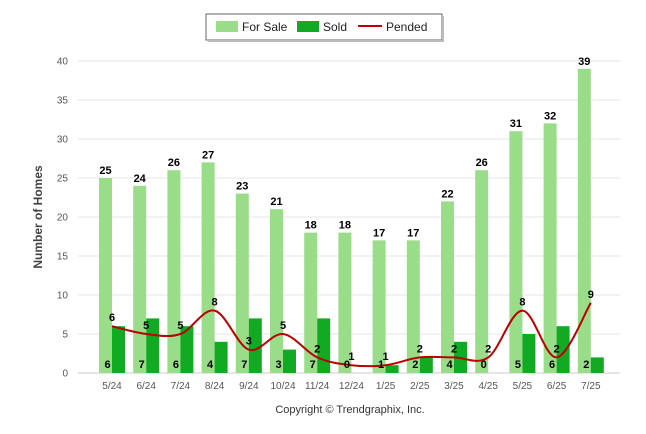 The height and width of the screenshot is (434, 646). I want to click on legend-label-for-sale: For Sale, so click(265, 27).